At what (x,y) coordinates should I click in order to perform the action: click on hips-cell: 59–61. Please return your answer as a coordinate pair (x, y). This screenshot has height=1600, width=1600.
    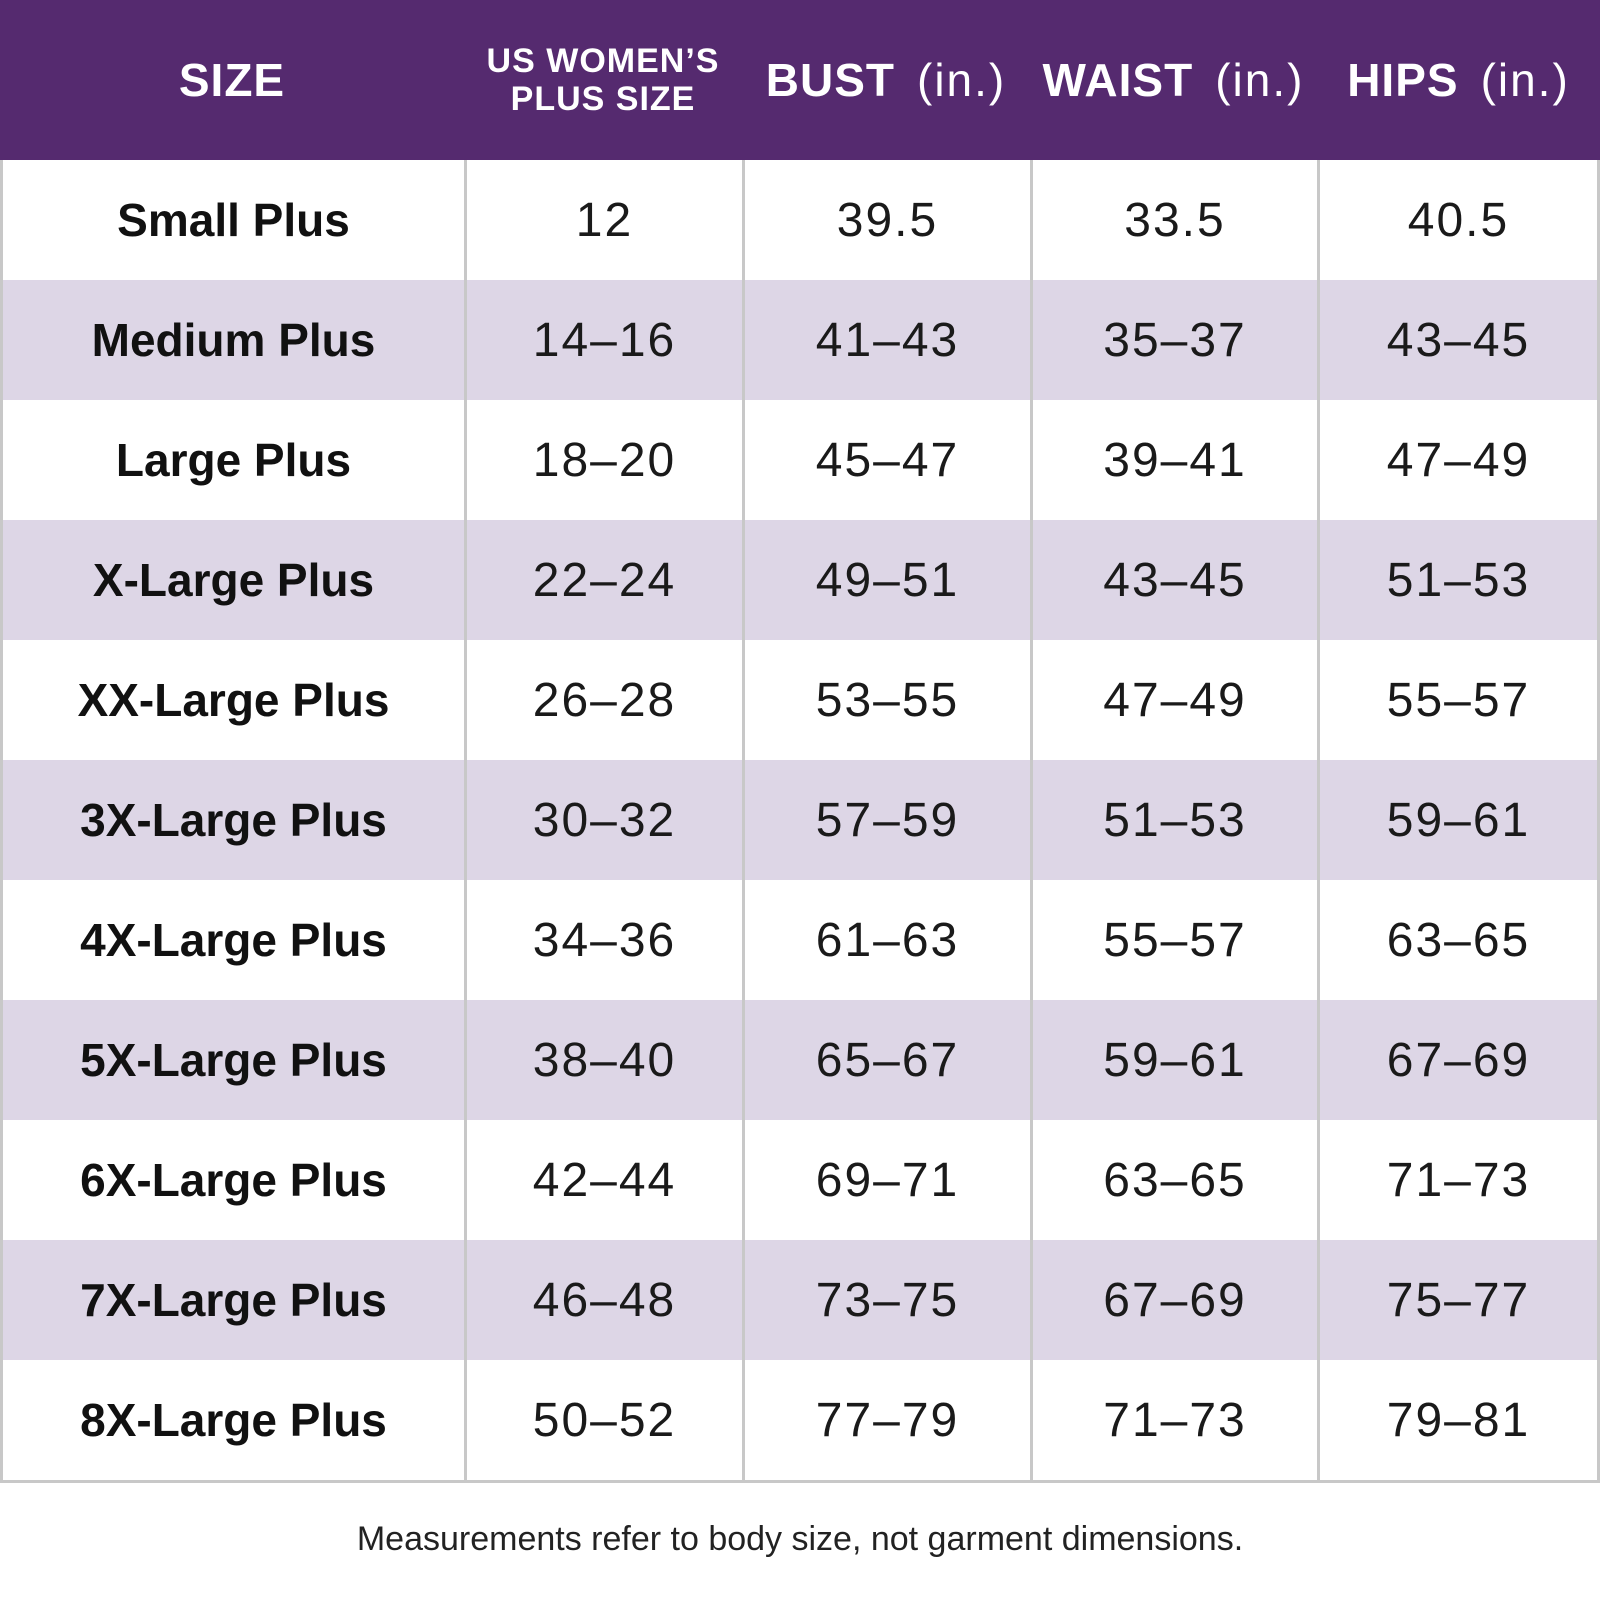
    Looking at the image, I should click on (1457, 820).